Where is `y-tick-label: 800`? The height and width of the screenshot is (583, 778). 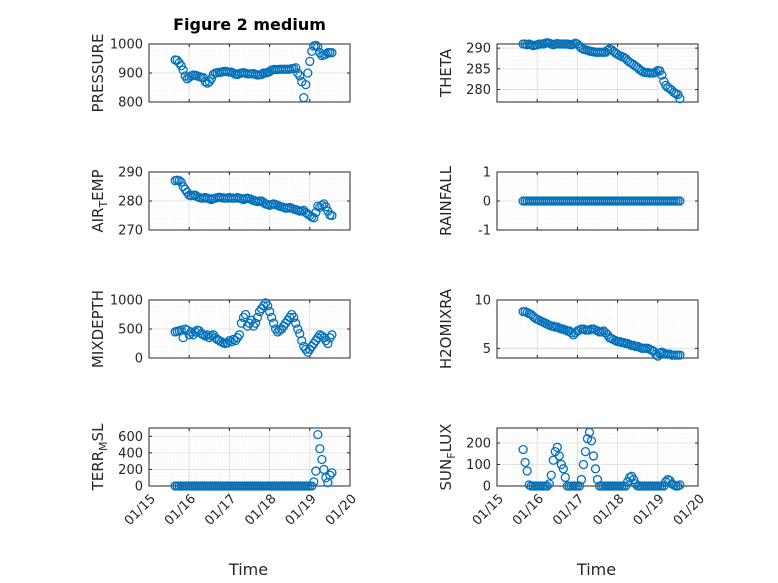
y-tick-label: 800 is located at coordinates (130, 103).